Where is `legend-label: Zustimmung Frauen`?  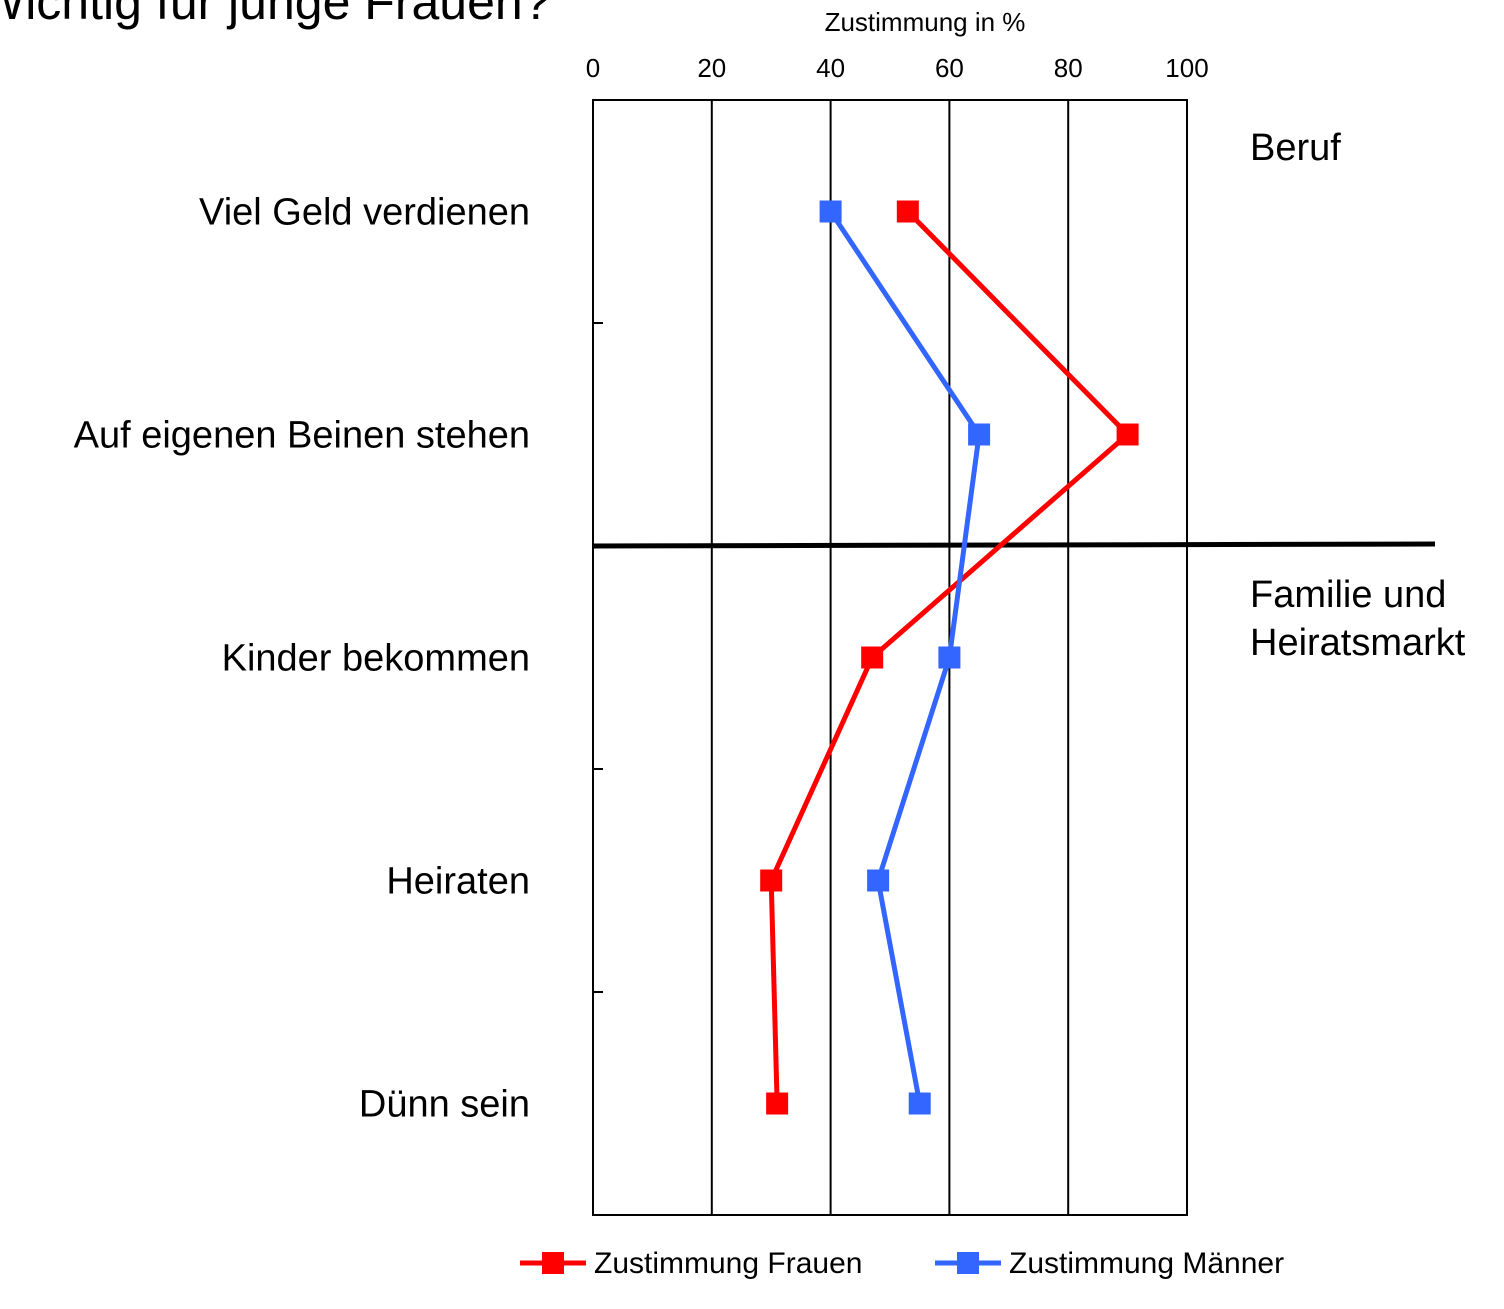 legend-label: Zustimmung Frauen is located at coordinates (728, 1263).